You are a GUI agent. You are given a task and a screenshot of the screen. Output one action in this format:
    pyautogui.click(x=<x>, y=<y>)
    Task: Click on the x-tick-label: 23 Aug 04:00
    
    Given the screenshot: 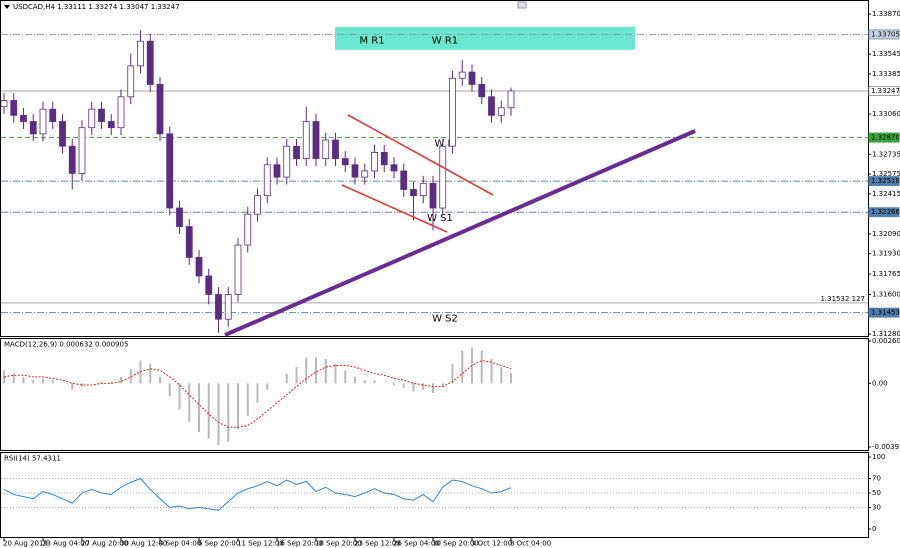 What is the action you would take?
    pyautogui.click(x=65, y=544)
    